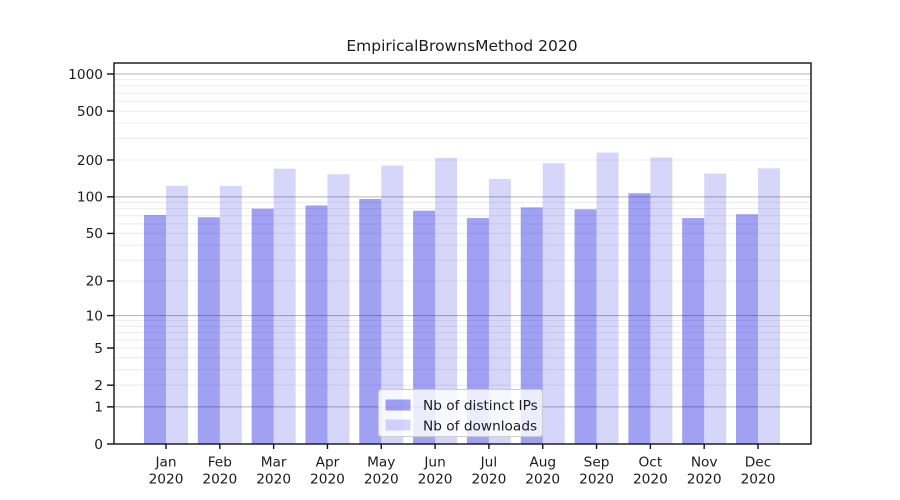  Describe the element at coordinates (488, 471) in the screenshot. I see `x-tick-label-Jul: Jul 2020` at that location.